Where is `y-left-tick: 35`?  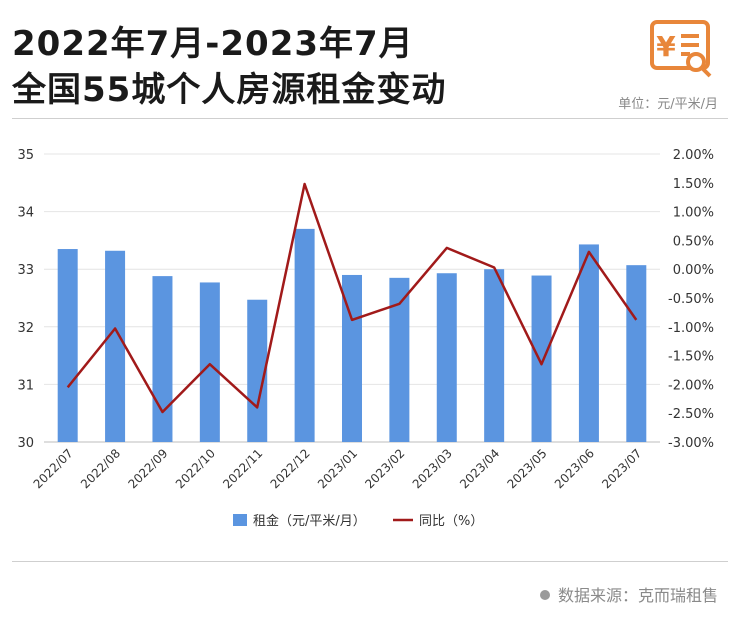
y-left-tick: 35 is located at coordinates (25, 155).